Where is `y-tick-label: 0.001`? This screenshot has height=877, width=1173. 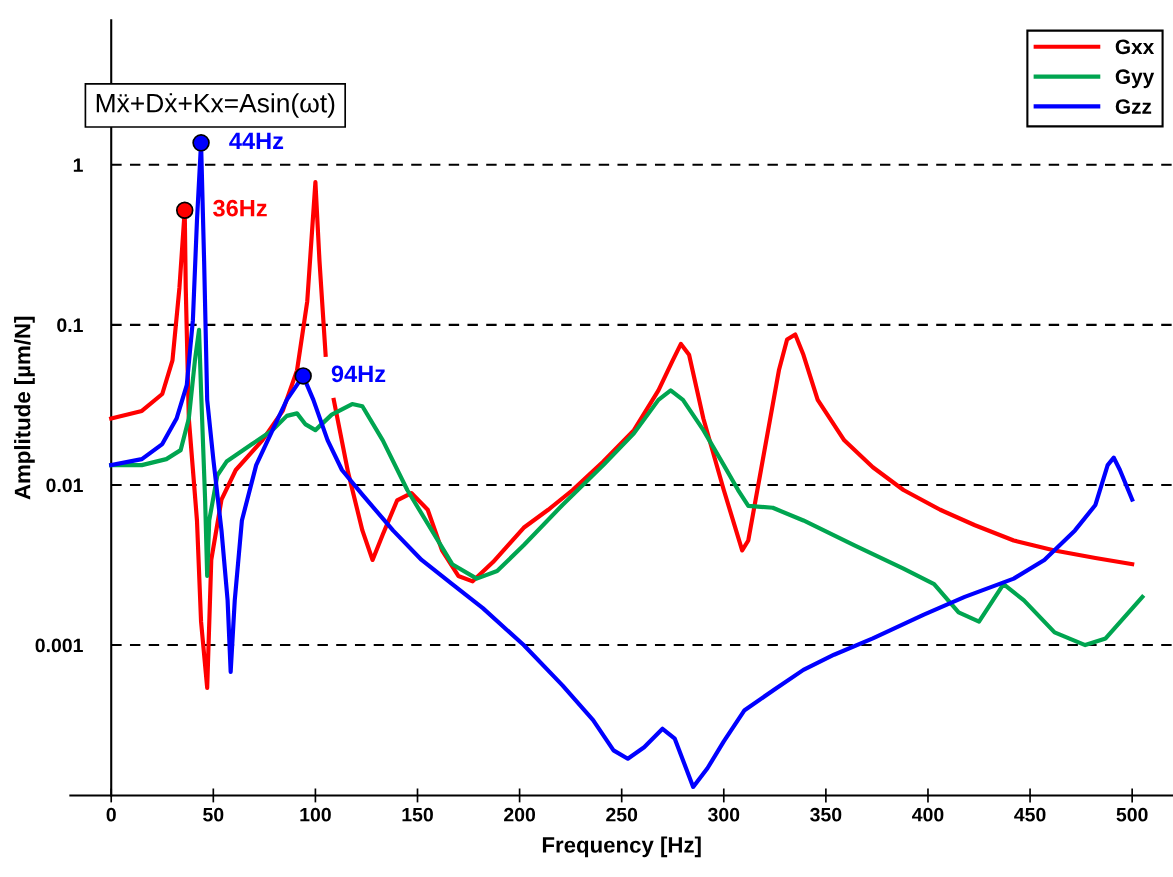 y-tick-label: 0.001 is located at coordinates (59, 645).